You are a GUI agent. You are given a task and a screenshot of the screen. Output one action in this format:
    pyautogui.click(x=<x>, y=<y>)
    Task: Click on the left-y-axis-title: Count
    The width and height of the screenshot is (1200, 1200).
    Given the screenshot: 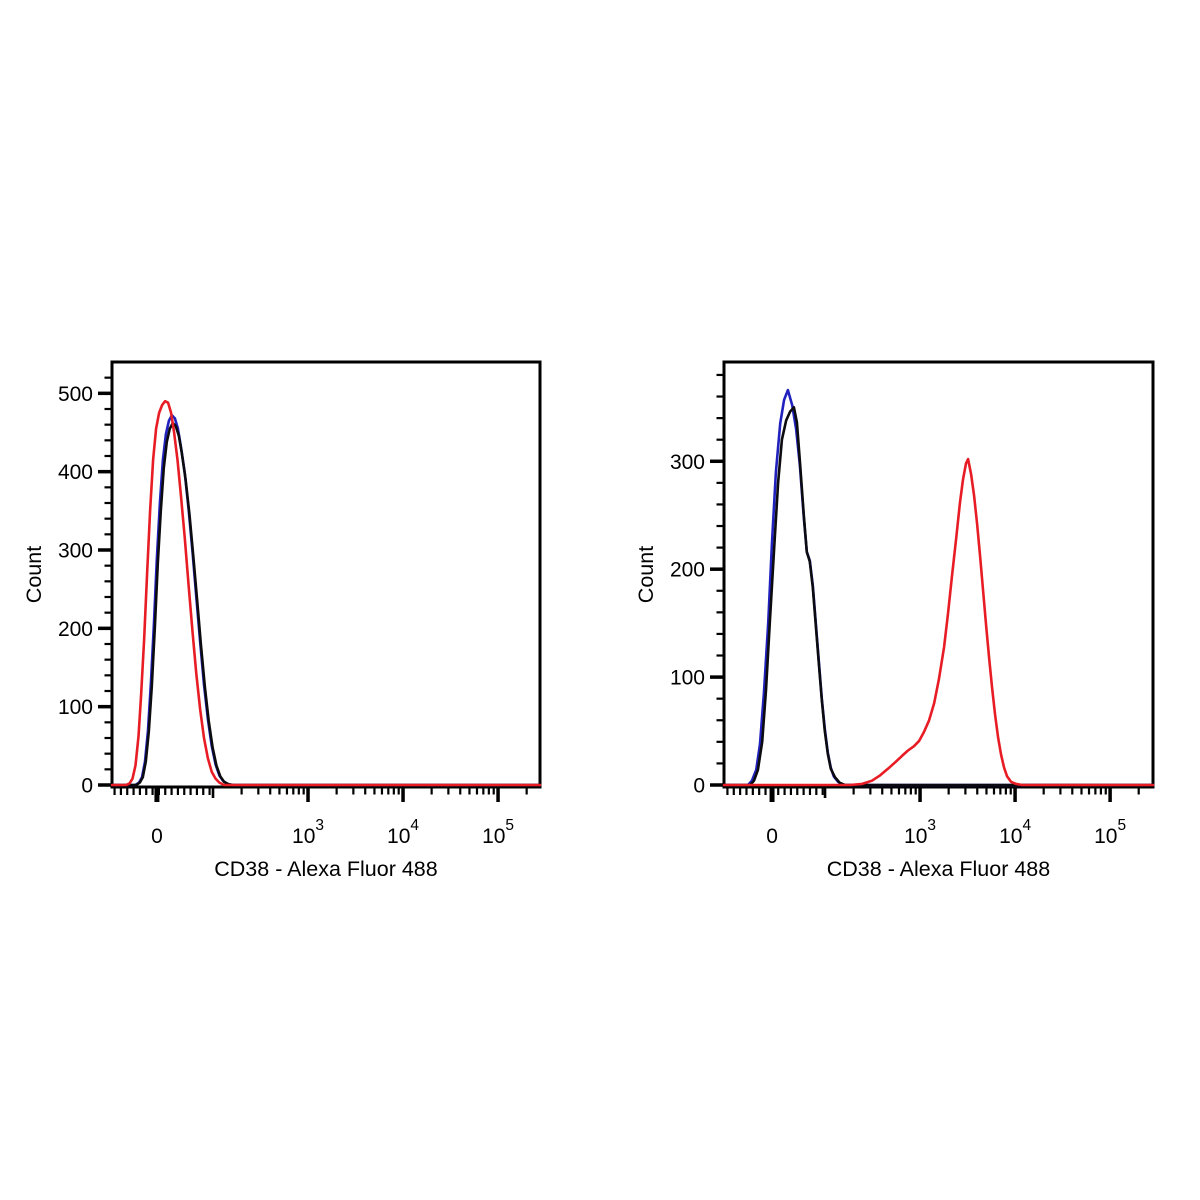 What is the action you would take?
    pyautogui.click(x=34, y=574)
    